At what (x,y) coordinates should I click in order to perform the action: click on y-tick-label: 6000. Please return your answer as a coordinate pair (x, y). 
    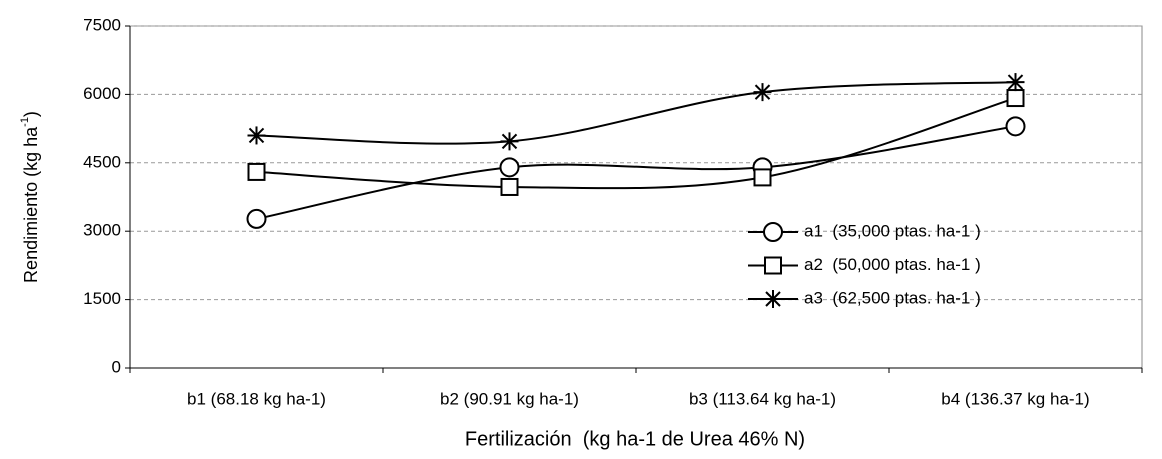
    Looking at the image, I should click on (102, 93).